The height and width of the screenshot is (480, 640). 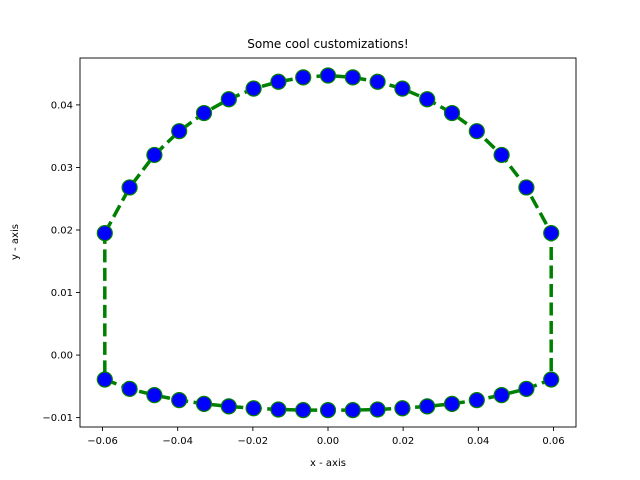 I want to click on x-tick-label: 0.02, so click(x=403, y=441).